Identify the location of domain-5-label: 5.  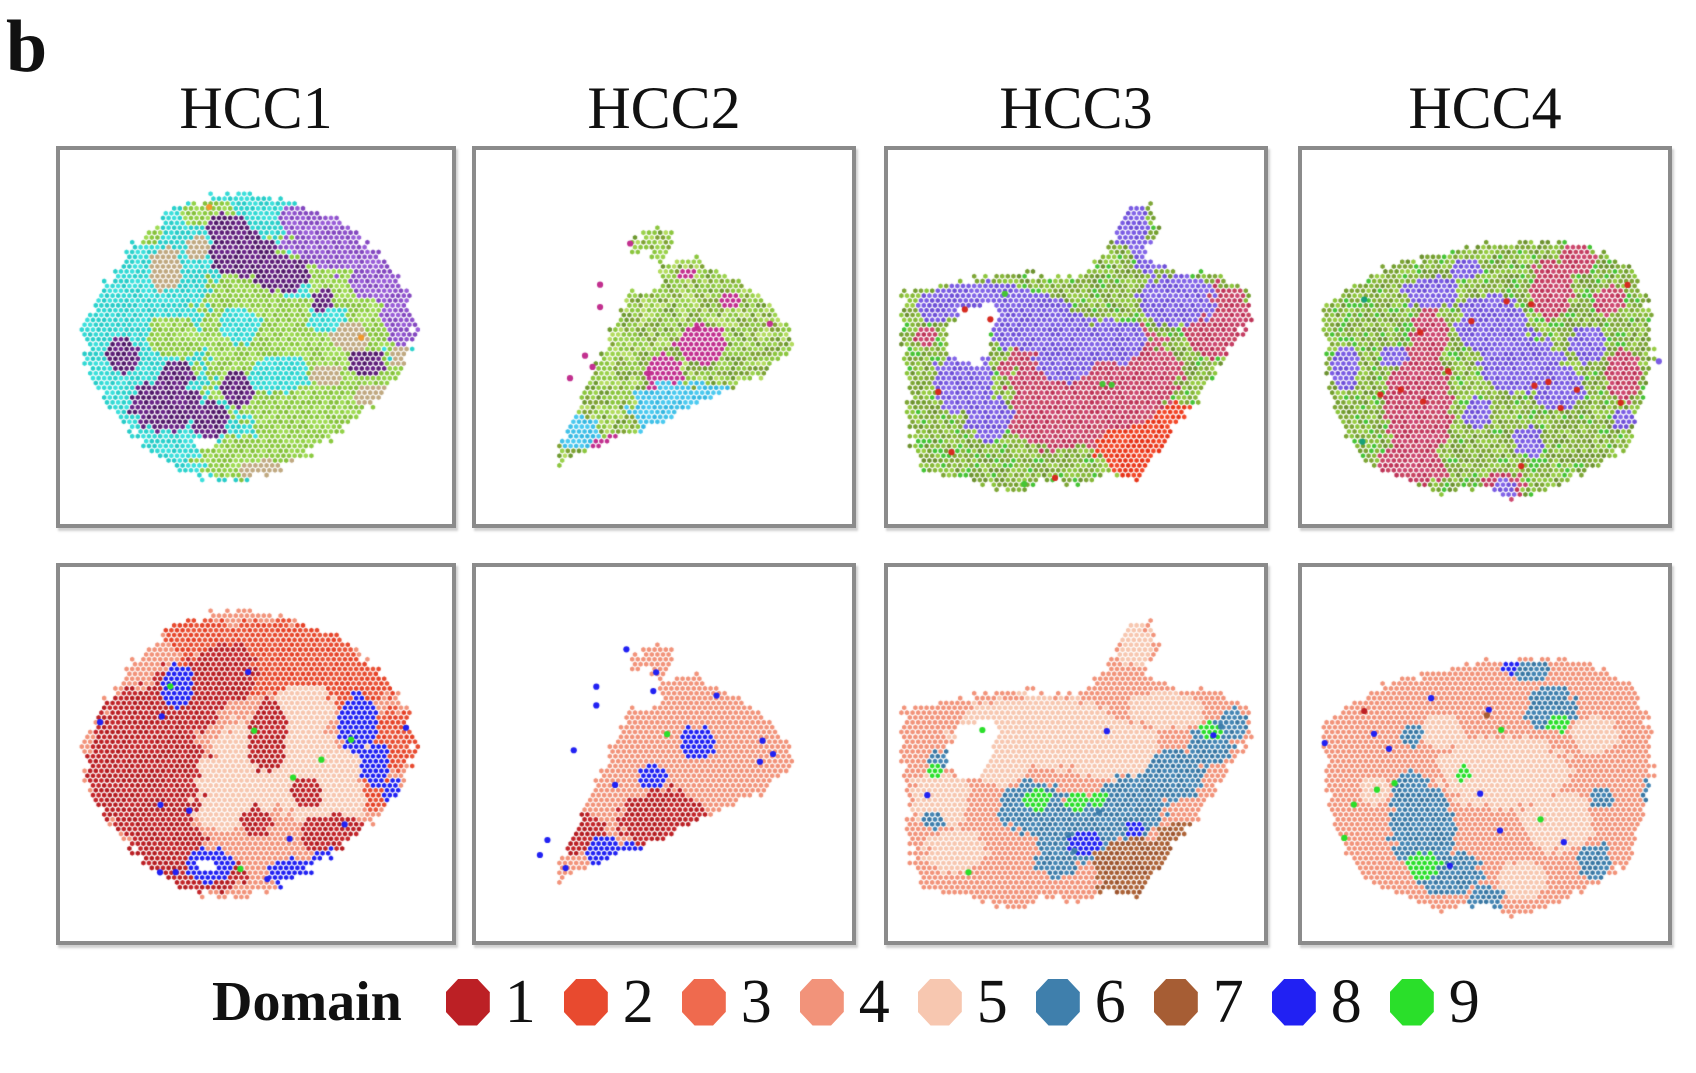
(992, 1002).